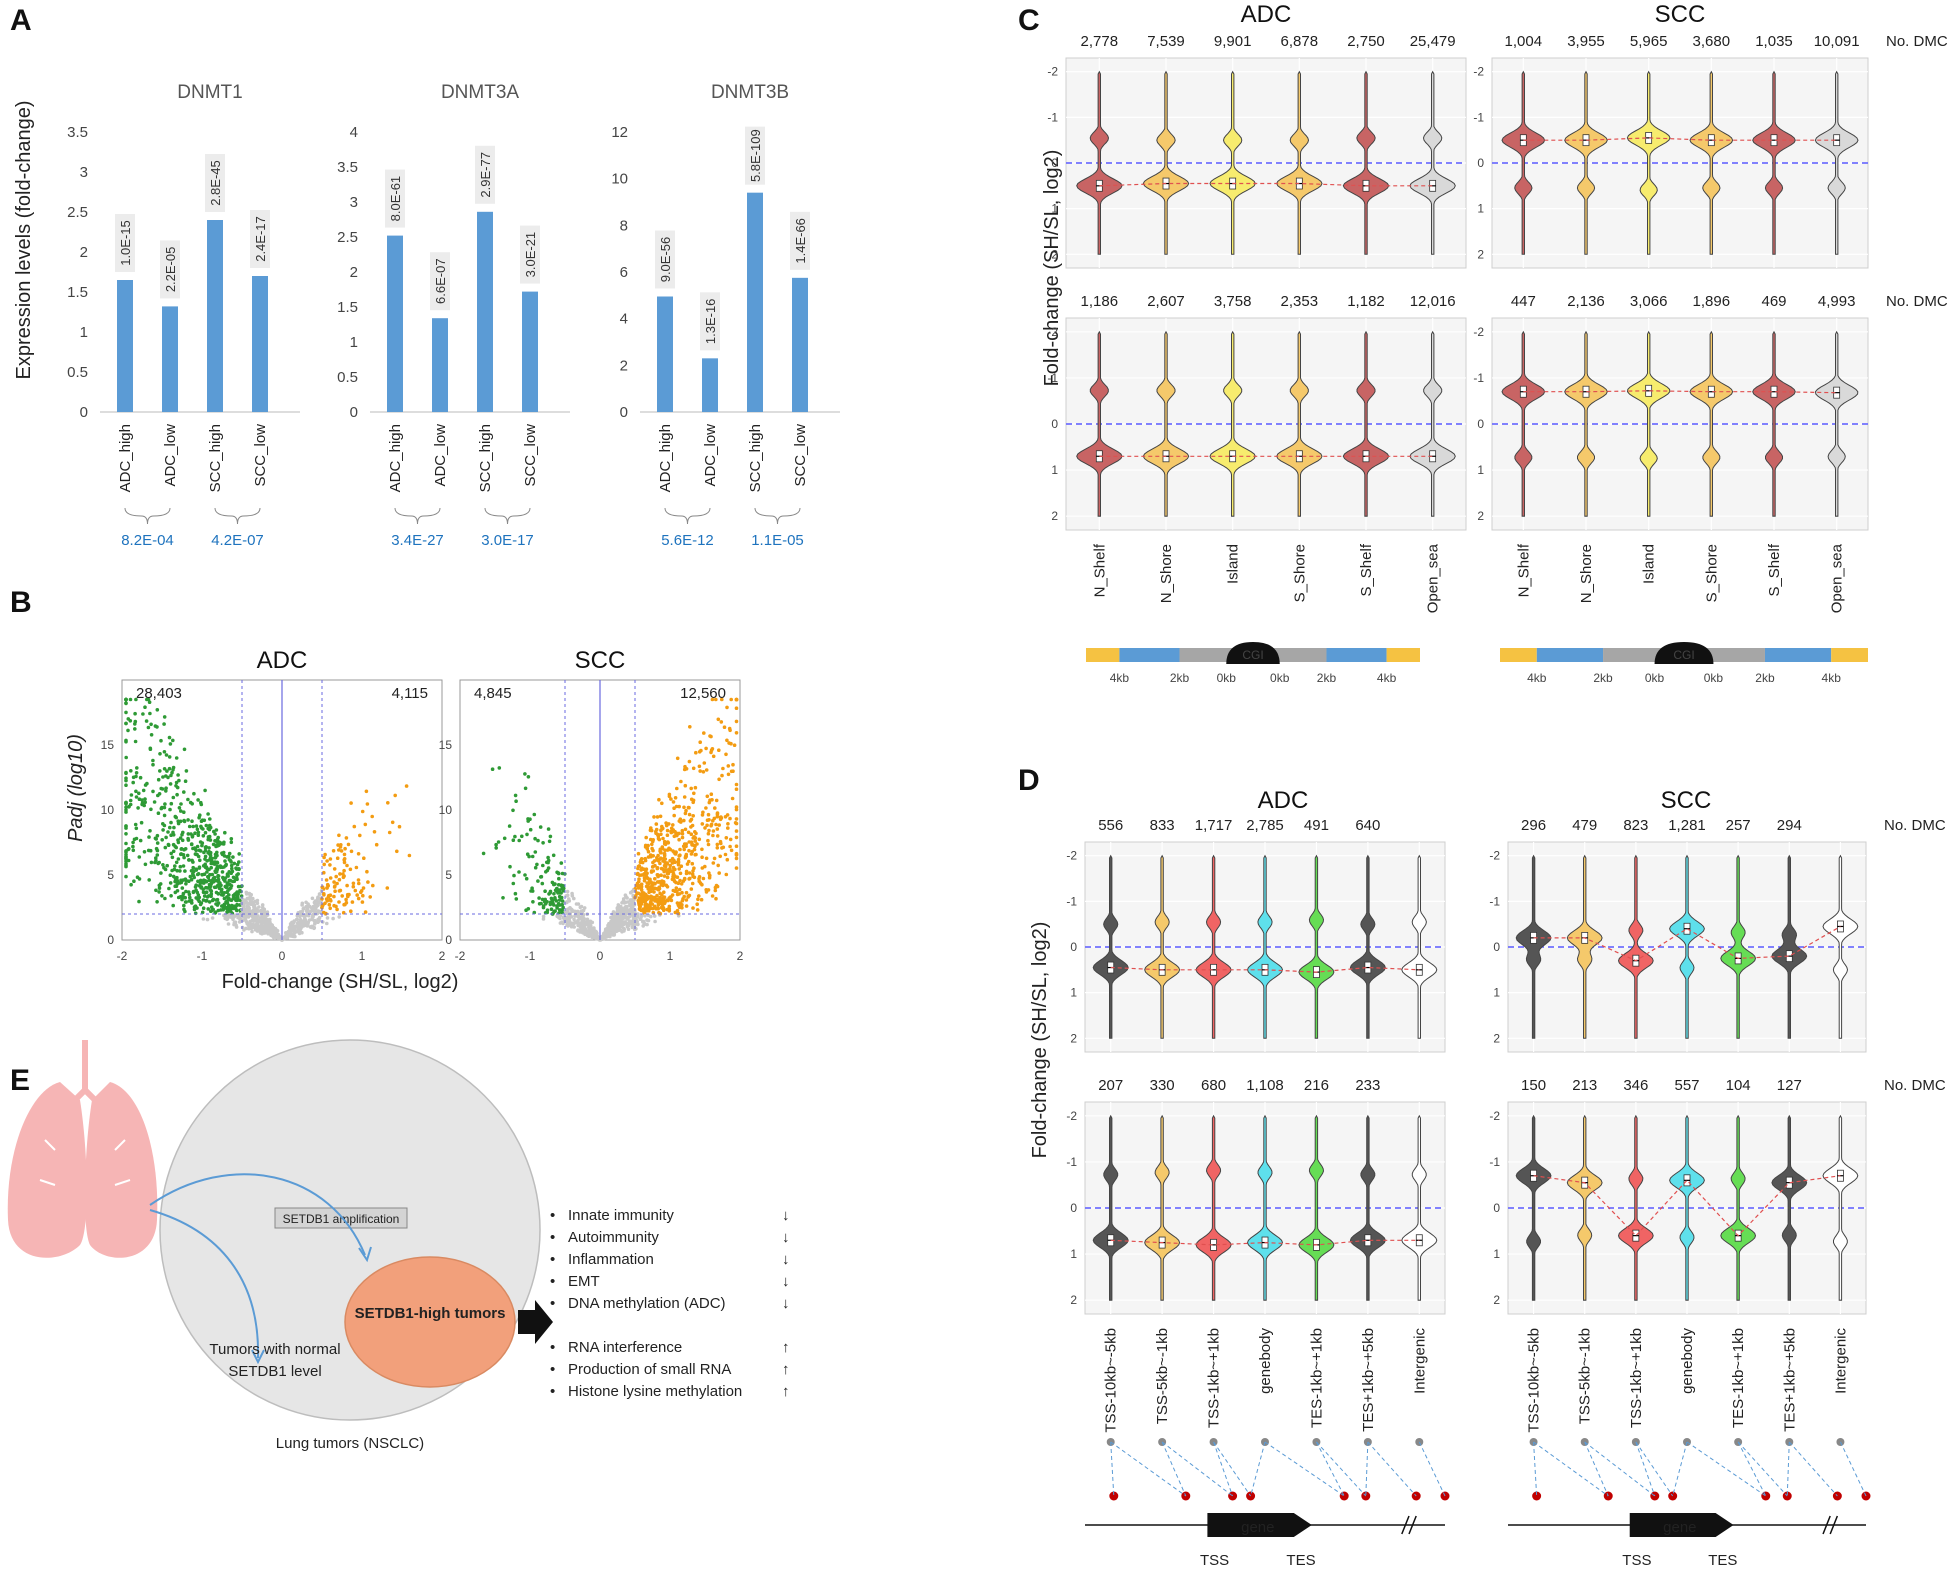  What do you see at coordinates (1722, 1560) in the screenshot?
I see `schematic-tes-label: TES` at bounding box center [1722, 1560].